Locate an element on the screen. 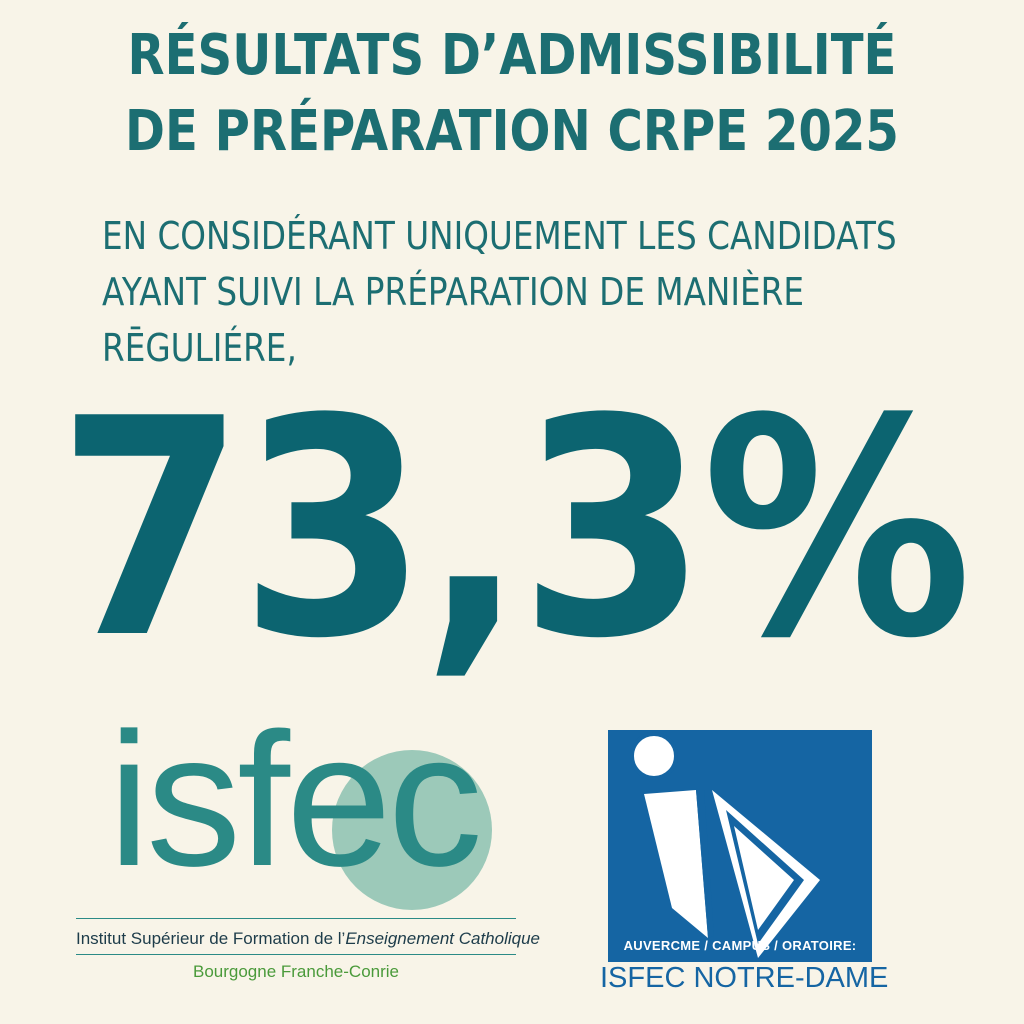 This screenshot has height=1024, width=1024. isfec-region: Bourgogne Franche-Conrie is located at coordinates (295, 971).